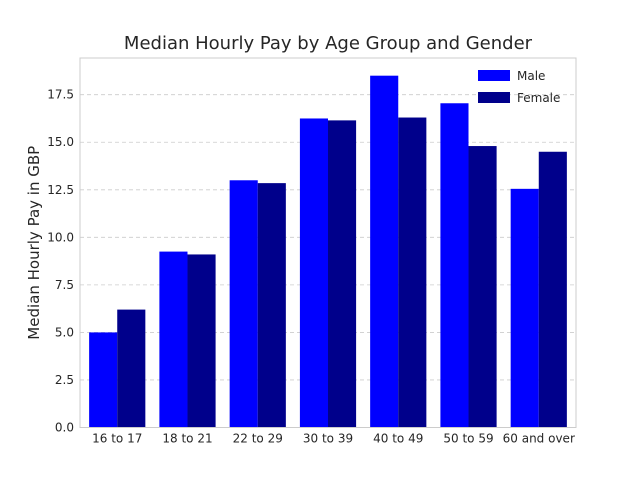 The height and width of the screenshot is (480, 640). What do you see at coordinates (531, 76) in the screenshot?
I see `legend-label: Male` at bounding box center [531, 76].